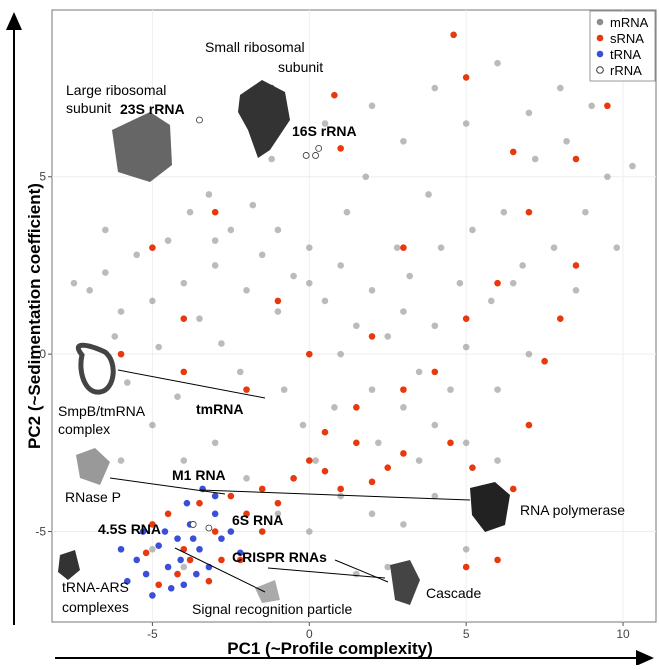 The height and width of the screenshot is (670, 660). Describe the element at coordinates (152, 109) in the screenshot. I see `annotation: 23S rRNA` at that location.